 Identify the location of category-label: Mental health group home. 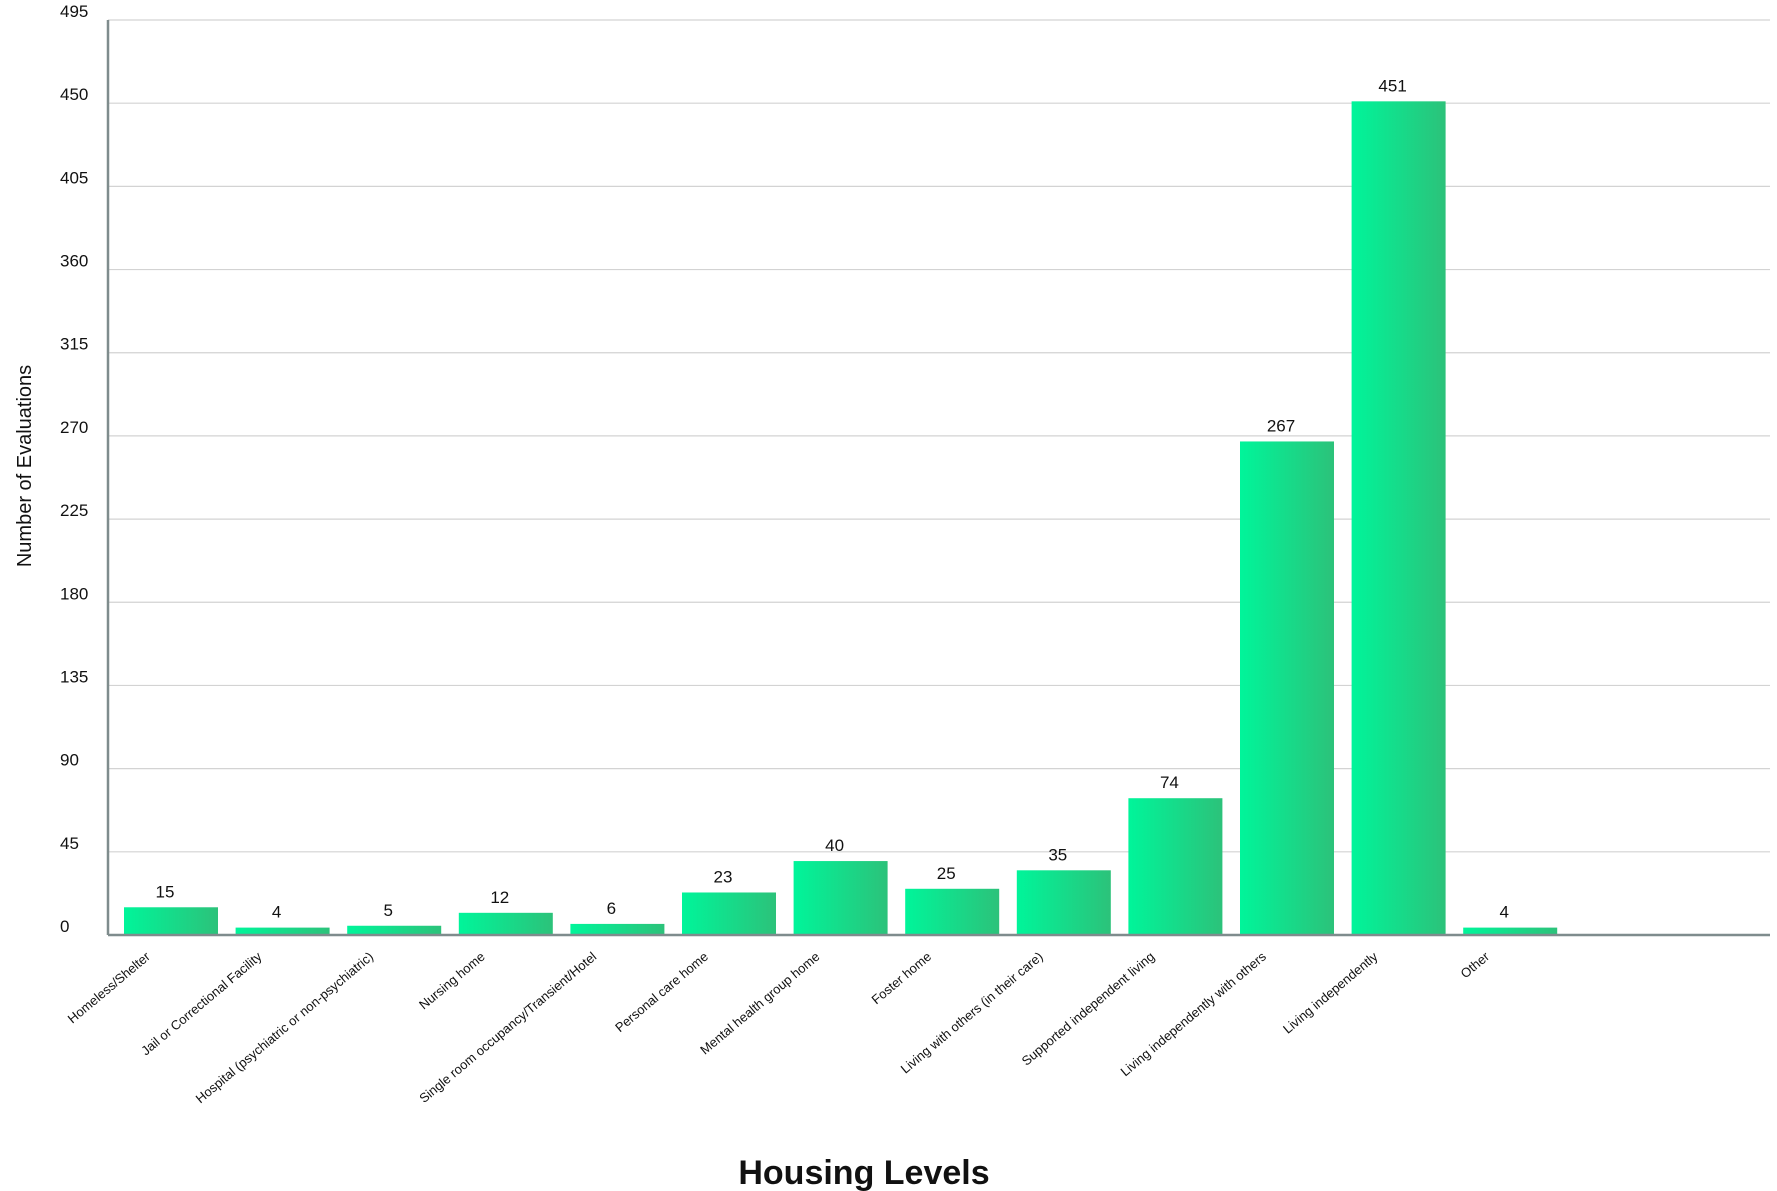
(759, 1003).